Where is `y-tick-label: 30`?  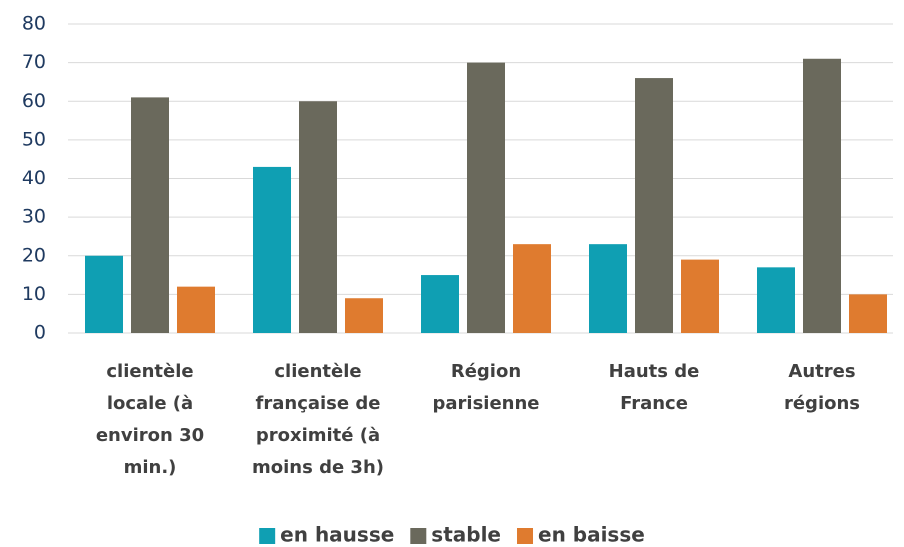
y-tick-label: 30 is located at coordinates (34, 217).